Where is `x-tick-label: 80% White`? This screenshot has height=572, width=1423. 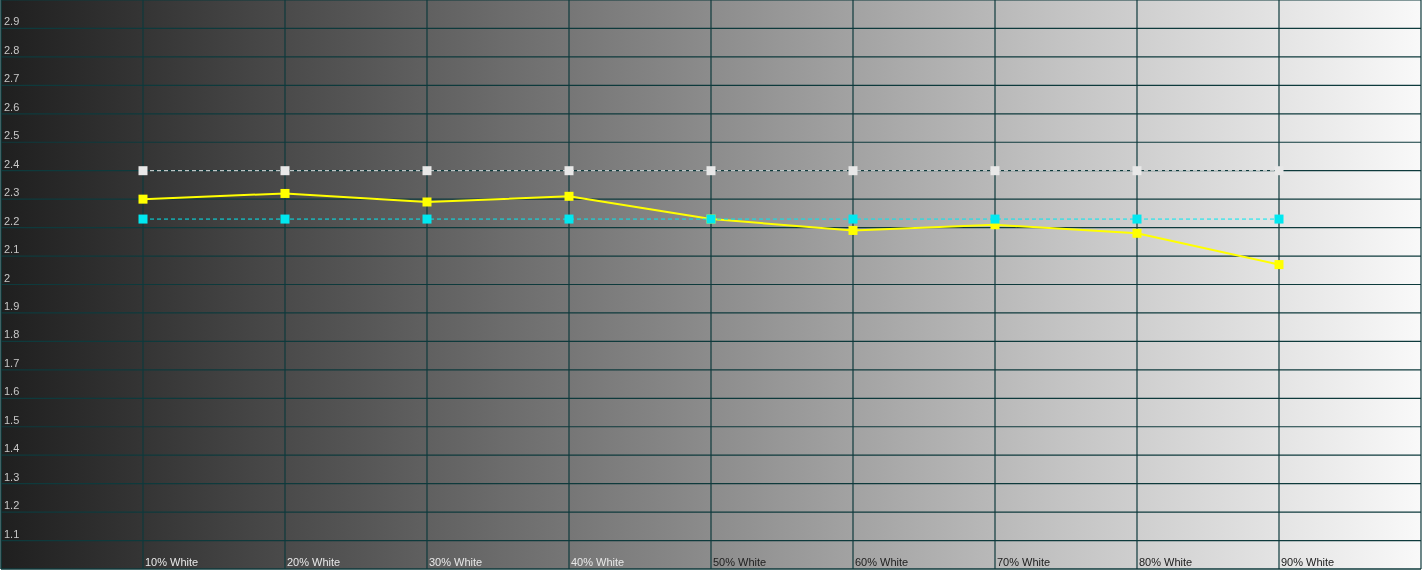 x-tick-label: 80% White is located at coordinates (1166, 562).